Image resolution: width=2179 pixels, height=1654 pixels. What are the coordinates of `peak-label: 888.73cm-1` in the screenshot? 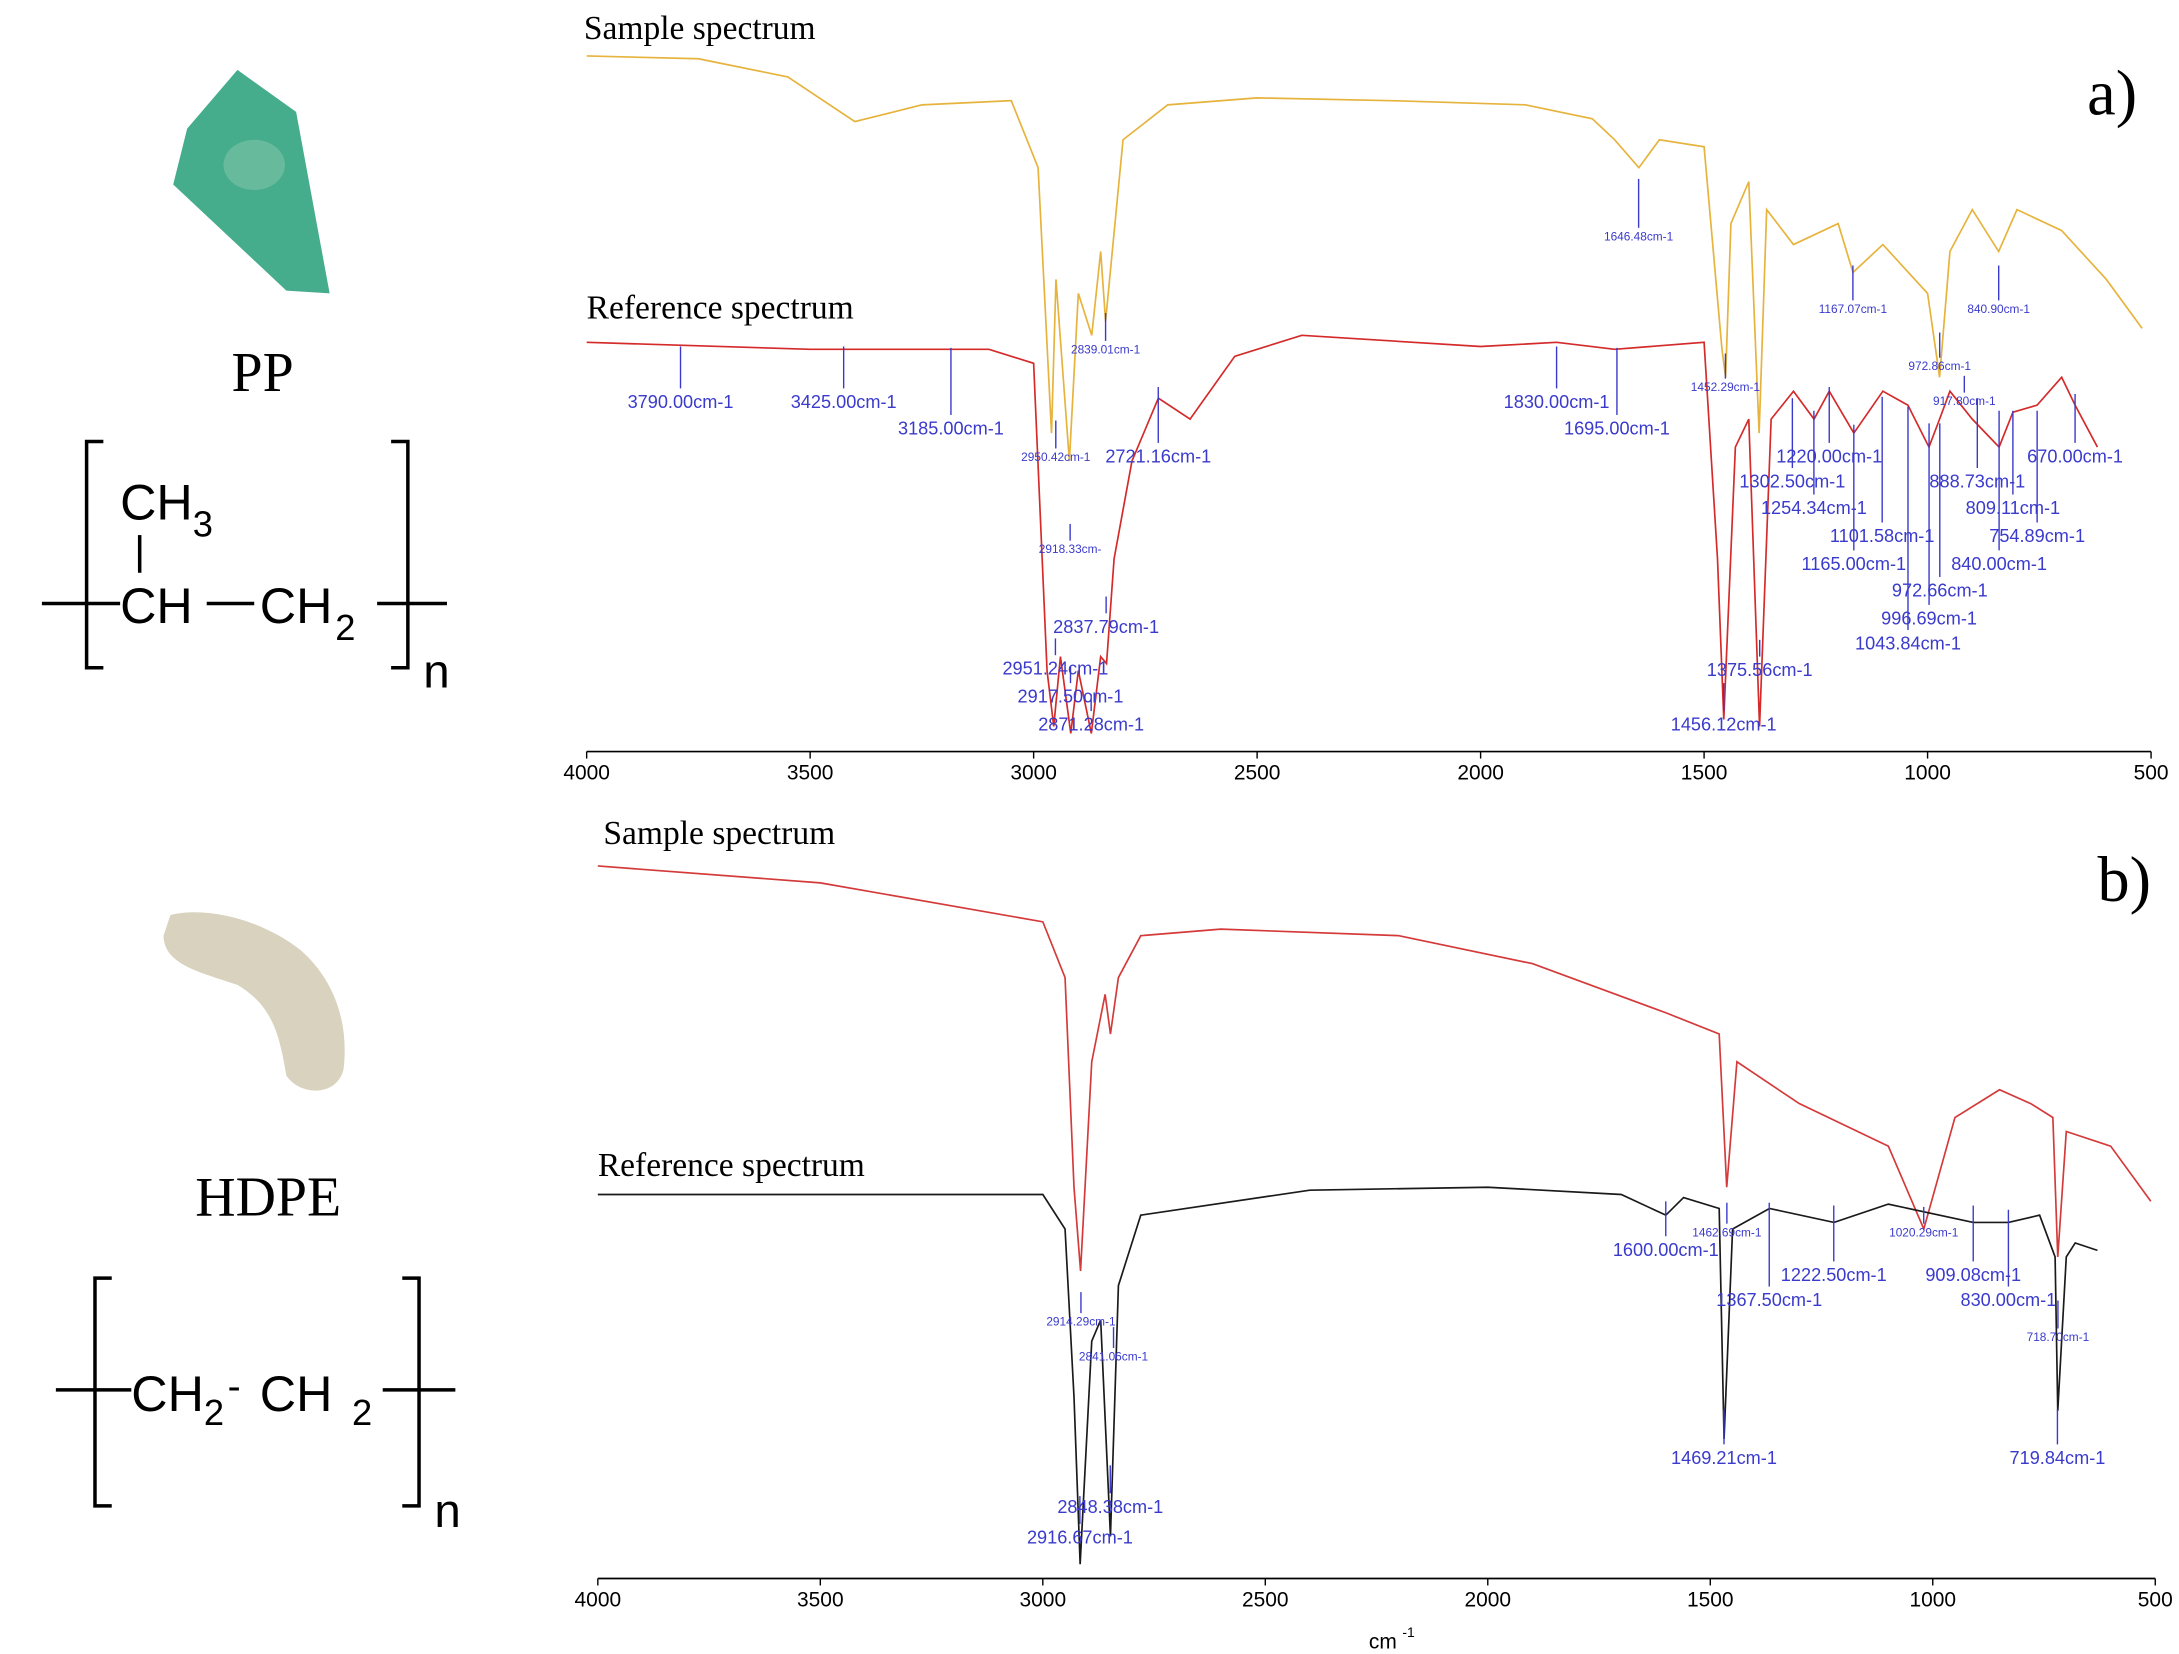 It's located at (1977, 482).